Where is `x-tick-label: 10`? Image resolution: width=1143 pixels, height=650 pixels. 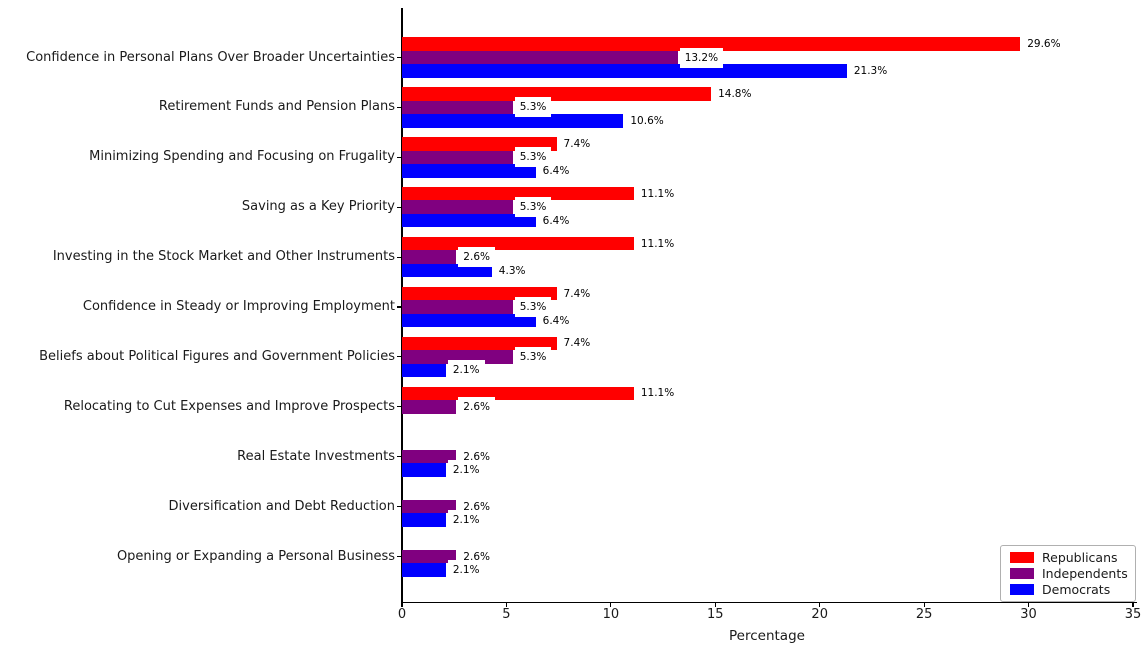
x-tick-label: 10 is located at coordinates (611, 614).